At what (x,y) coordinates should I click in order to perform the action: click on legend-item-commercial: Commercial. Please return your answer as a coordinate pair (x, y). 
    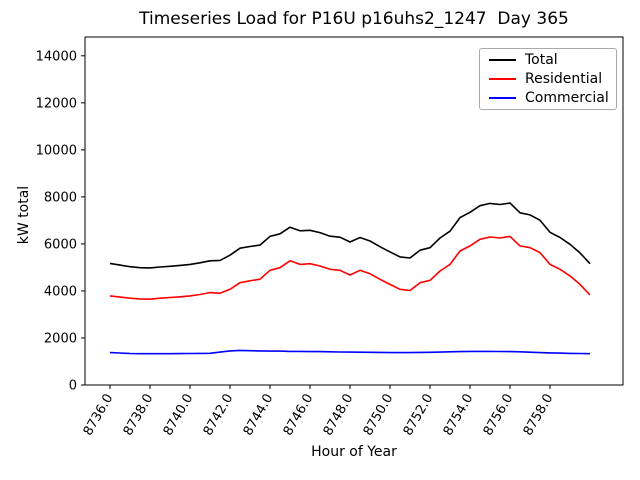
    Looking at the image, I should click on (548, 98).